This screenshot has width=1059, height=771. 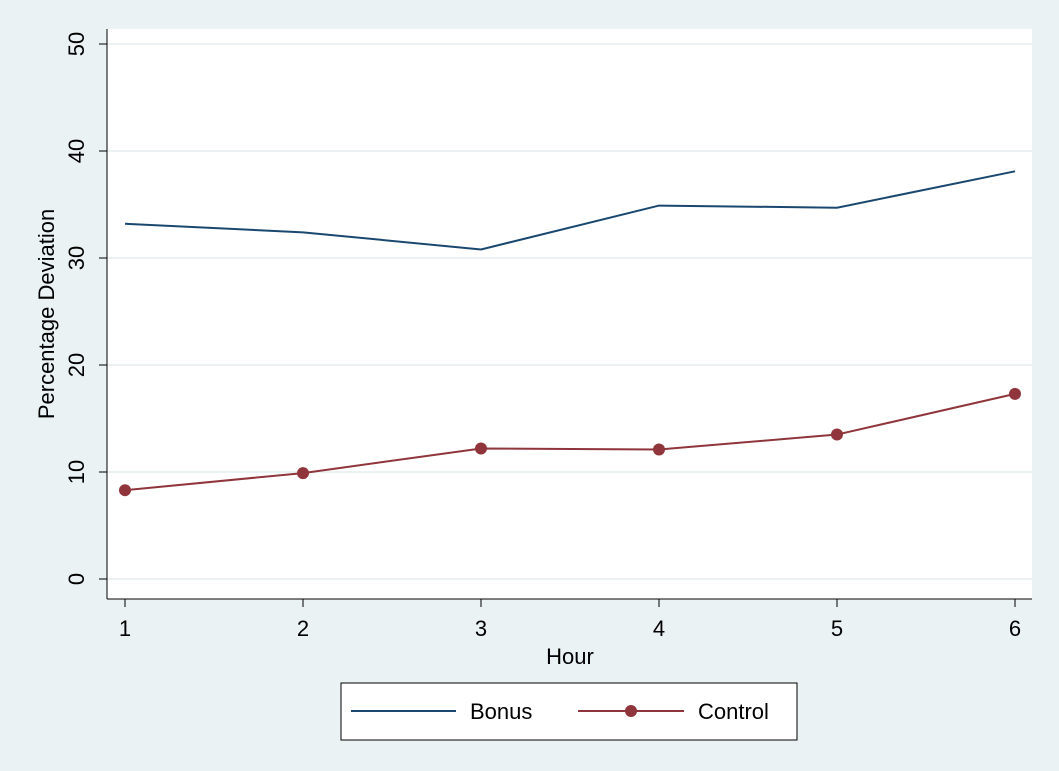 I want to click on legend-label-bonus: Bonus, so click(x=501, y=711).